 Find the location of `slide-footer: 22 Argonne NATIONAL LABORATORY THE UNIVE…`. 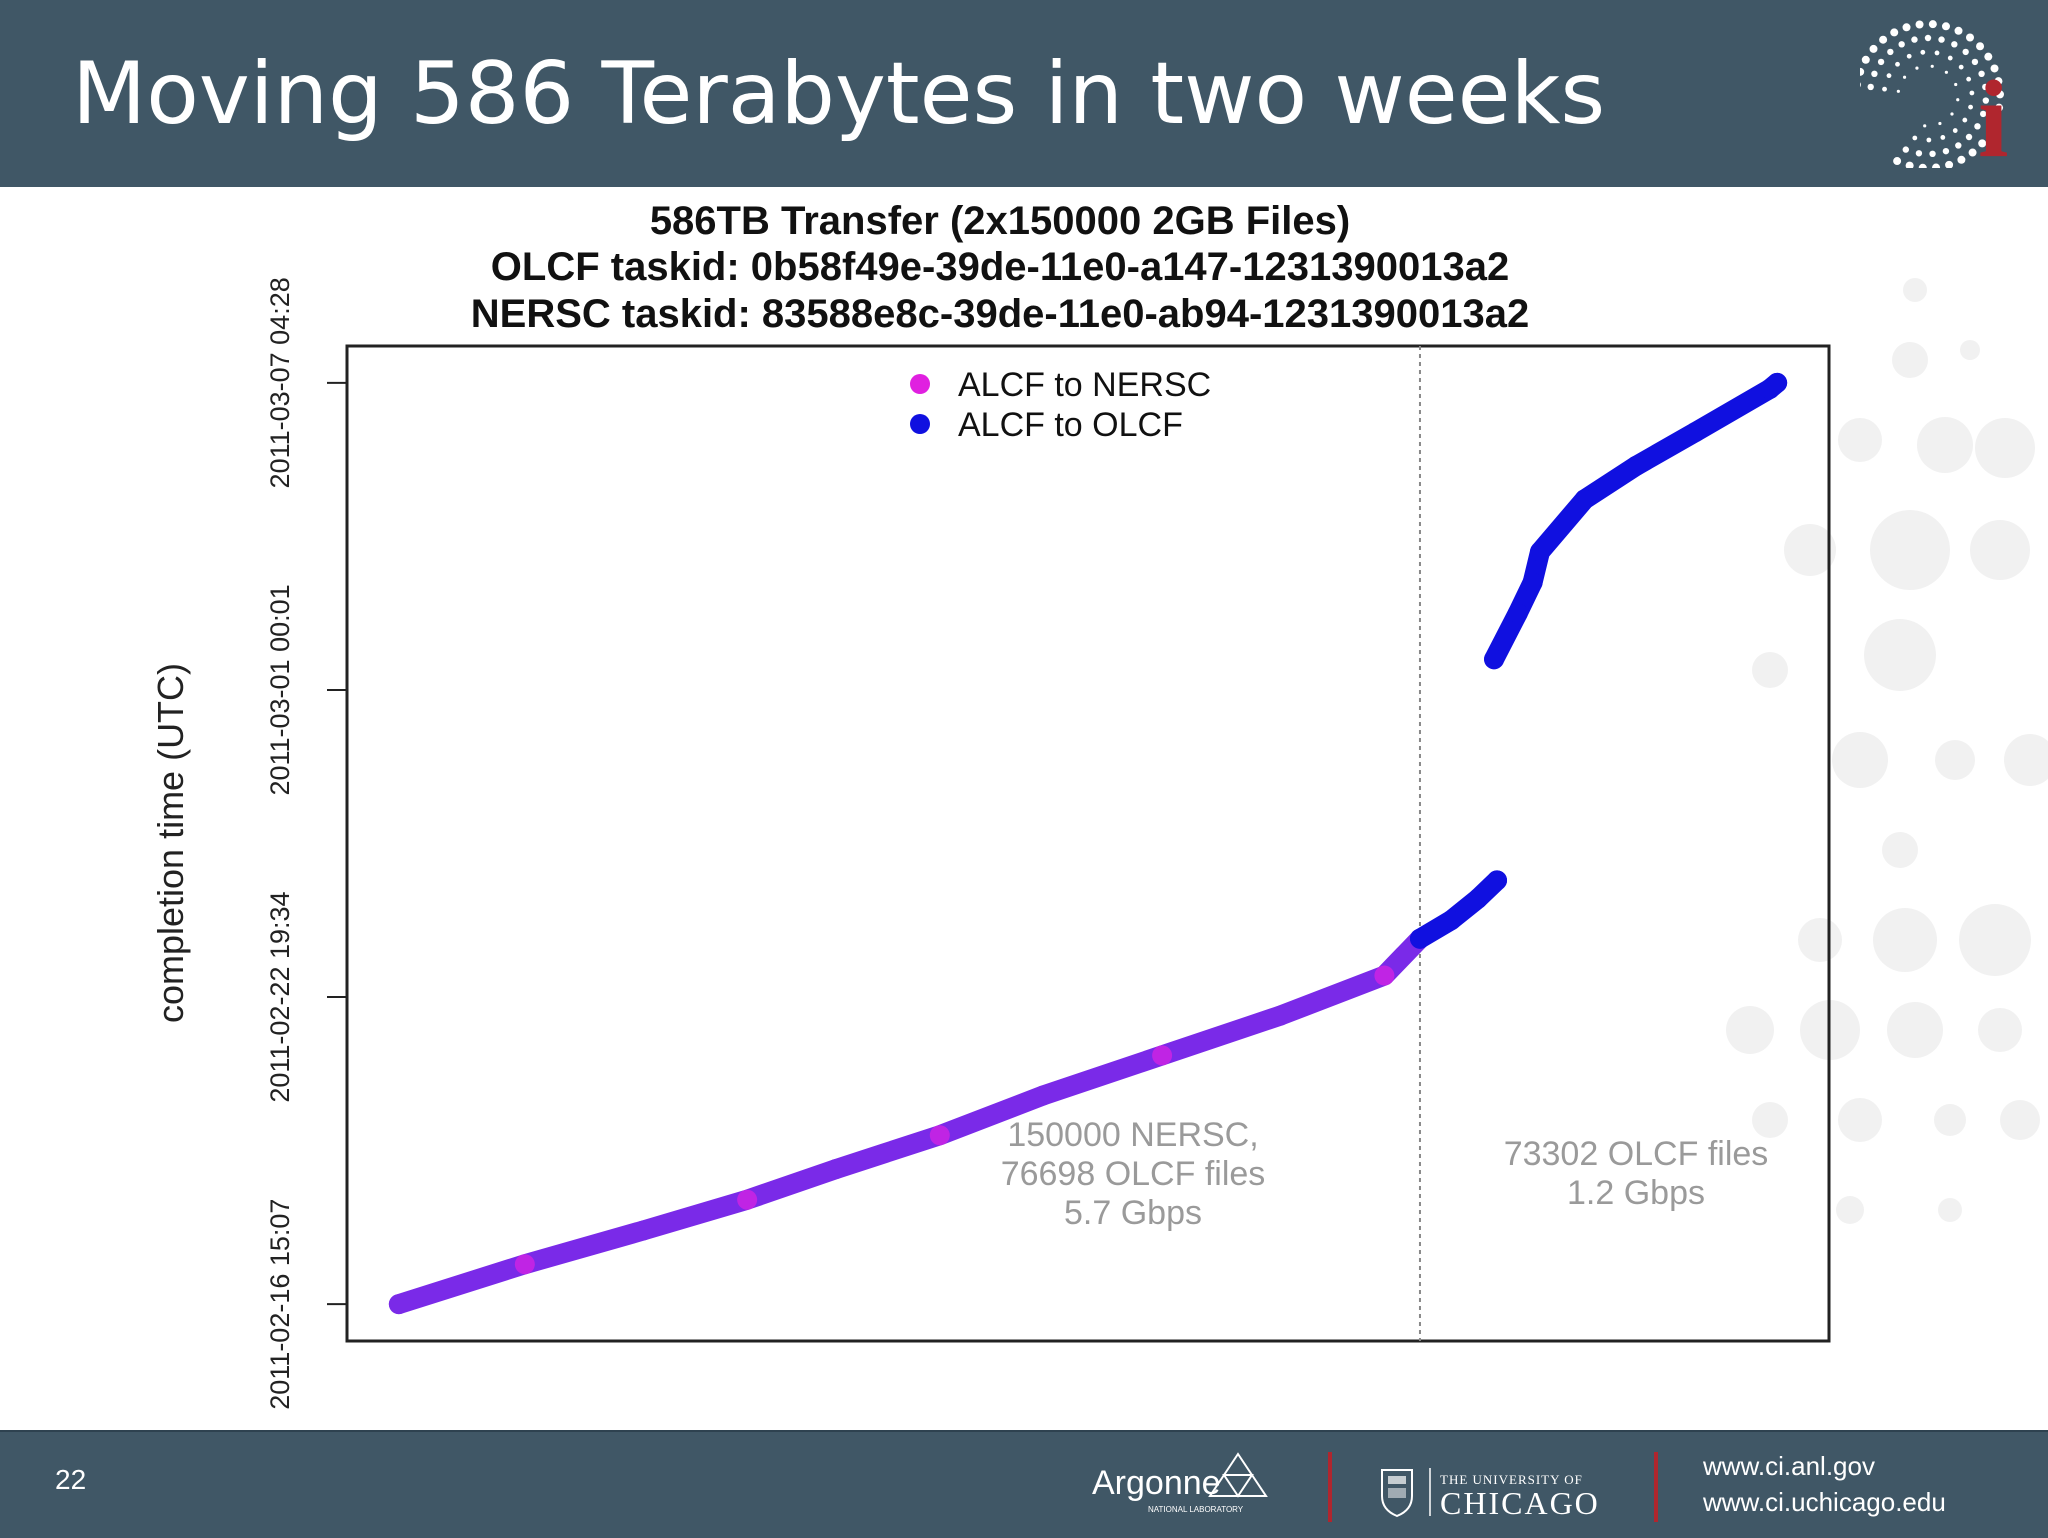

slide-footer: 22 Argonne NATIONAL LABORATORY THE UNIVE… is located at coordinates (1024, 1484).